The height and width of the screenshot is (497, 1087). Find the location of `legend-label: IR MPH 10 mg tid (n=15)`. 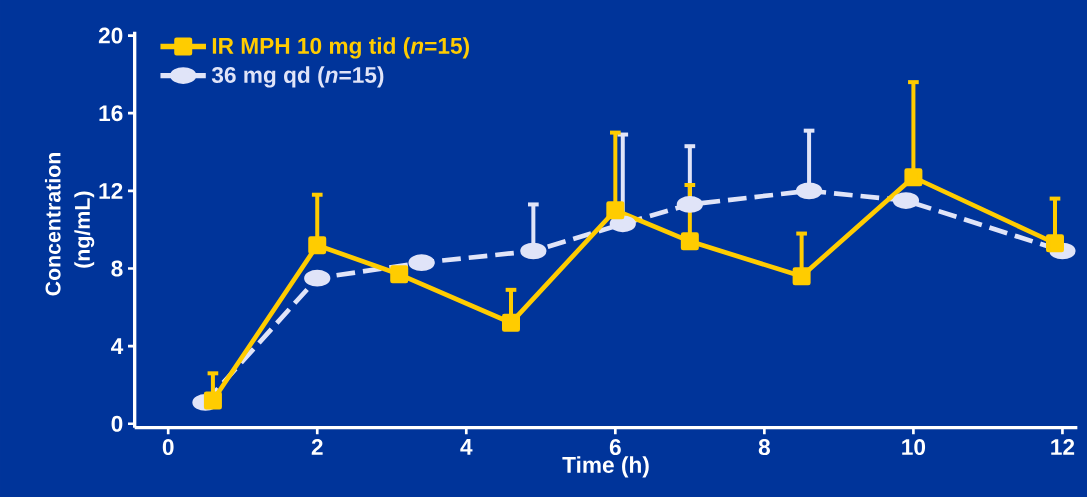

legend-label: IR MPH 10 mg tid (n=15) is located at coordinates (340, 48).